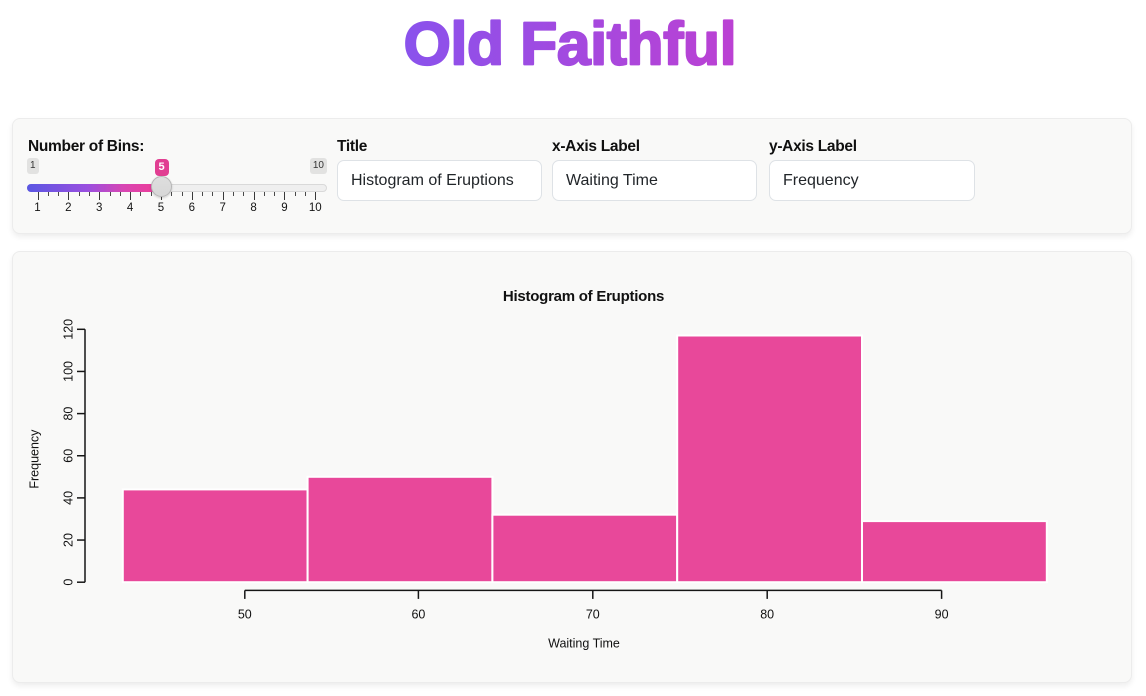  What do you see at coordinates (69, 371) in the screenshot?
I see `svg-text: 100` at bounding box center [69, 371].